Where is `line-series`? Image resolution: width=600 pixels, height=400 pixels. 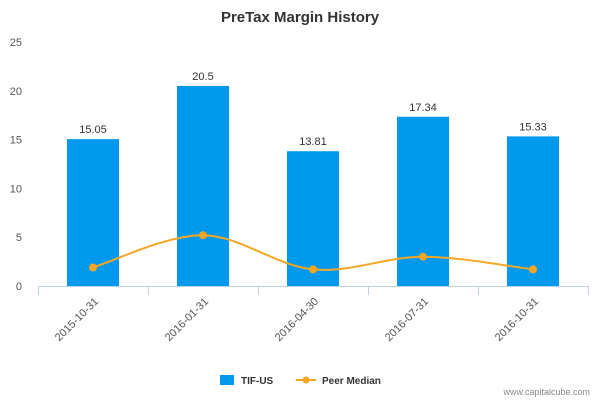
line-series is located at coordinates (313, 252).